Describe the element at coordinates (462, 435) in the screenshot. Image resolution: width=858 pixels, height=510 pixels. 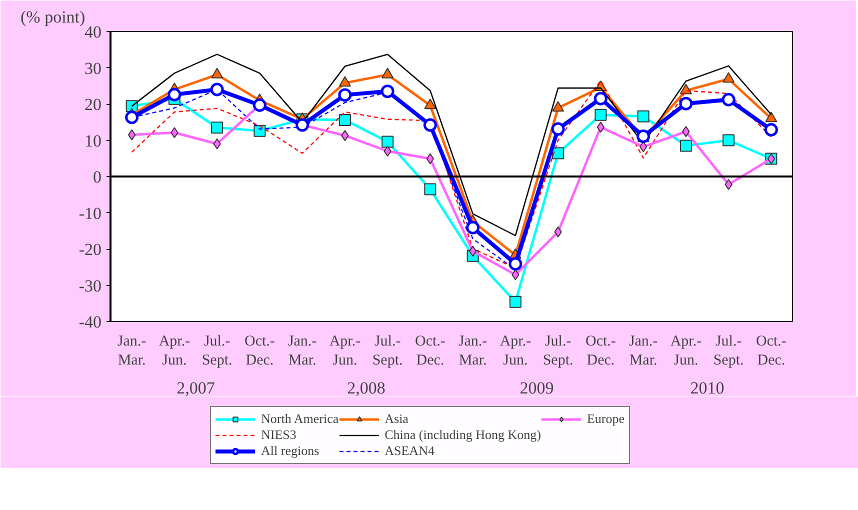
I see `legend-label: China (including Hong Kong)` at that location.